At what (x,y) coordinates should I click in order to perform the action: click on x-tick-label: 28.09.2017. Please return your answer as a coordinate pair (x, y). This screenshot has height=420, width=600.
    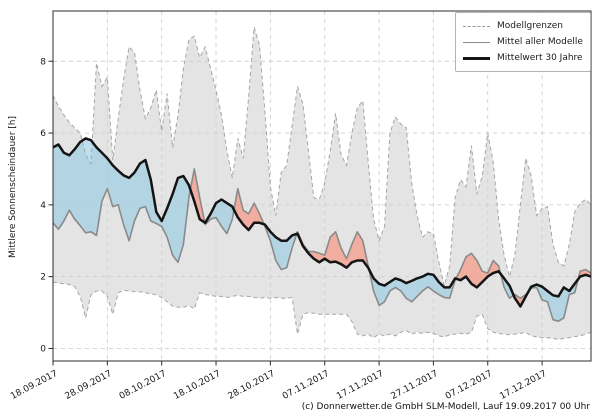
    Looking at the image, I should click on (89, 385).